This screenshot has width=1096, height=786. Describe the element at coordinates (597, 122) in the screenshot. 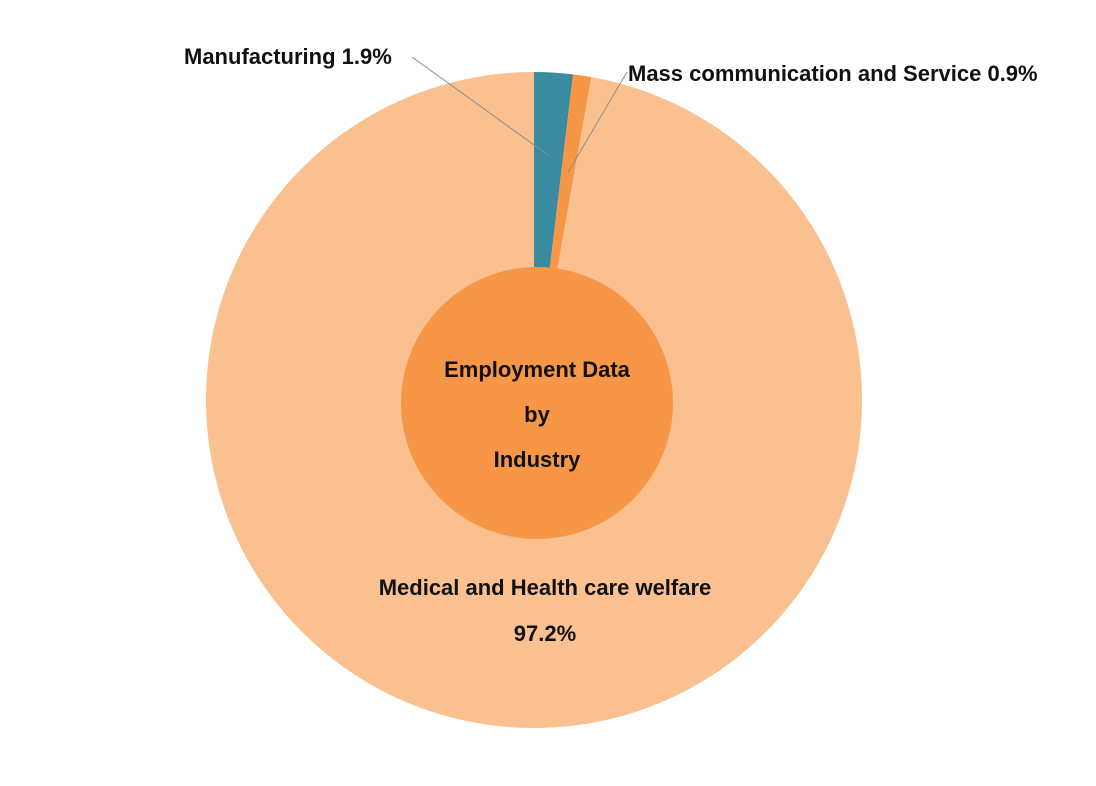

I see `leader-line-mass-communication` at that location.